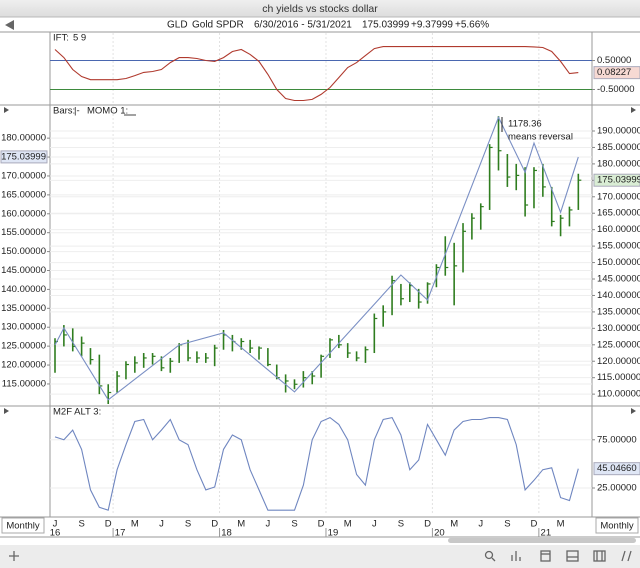 Image resolution: width=640 pixels, height=568 pixels. Describe the element at coordinates (23, 289) in the screenshot. I see `left-tick-label: 140.00000` at that location.